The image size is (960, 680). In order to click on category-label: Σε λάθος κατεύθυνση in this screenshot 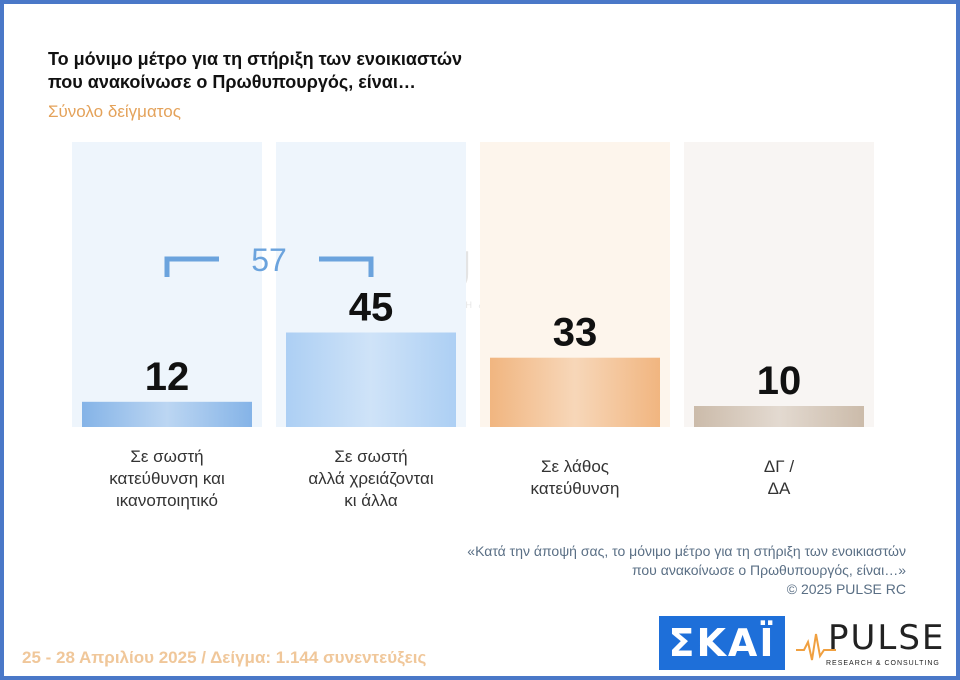, I will do `click(575, 477)`.